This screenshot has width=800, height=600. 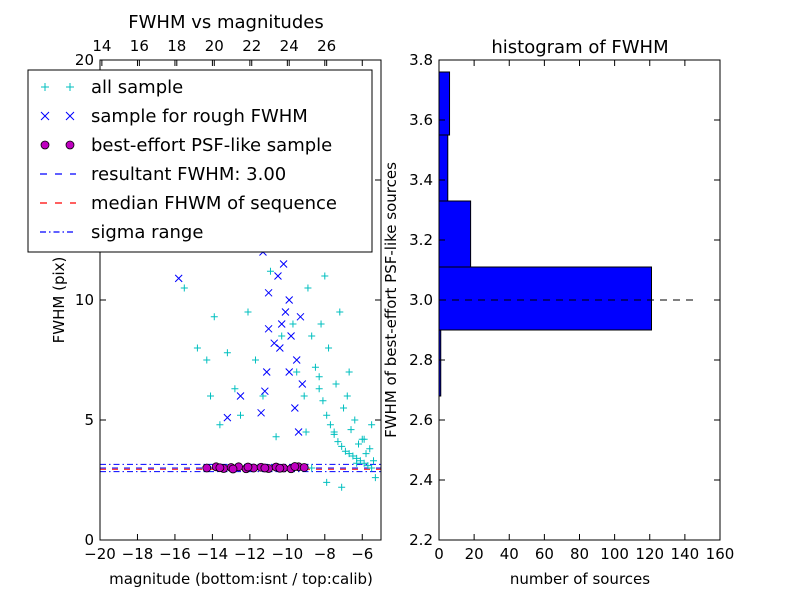 I want to click on legend-box, so click(x=200, y=161).